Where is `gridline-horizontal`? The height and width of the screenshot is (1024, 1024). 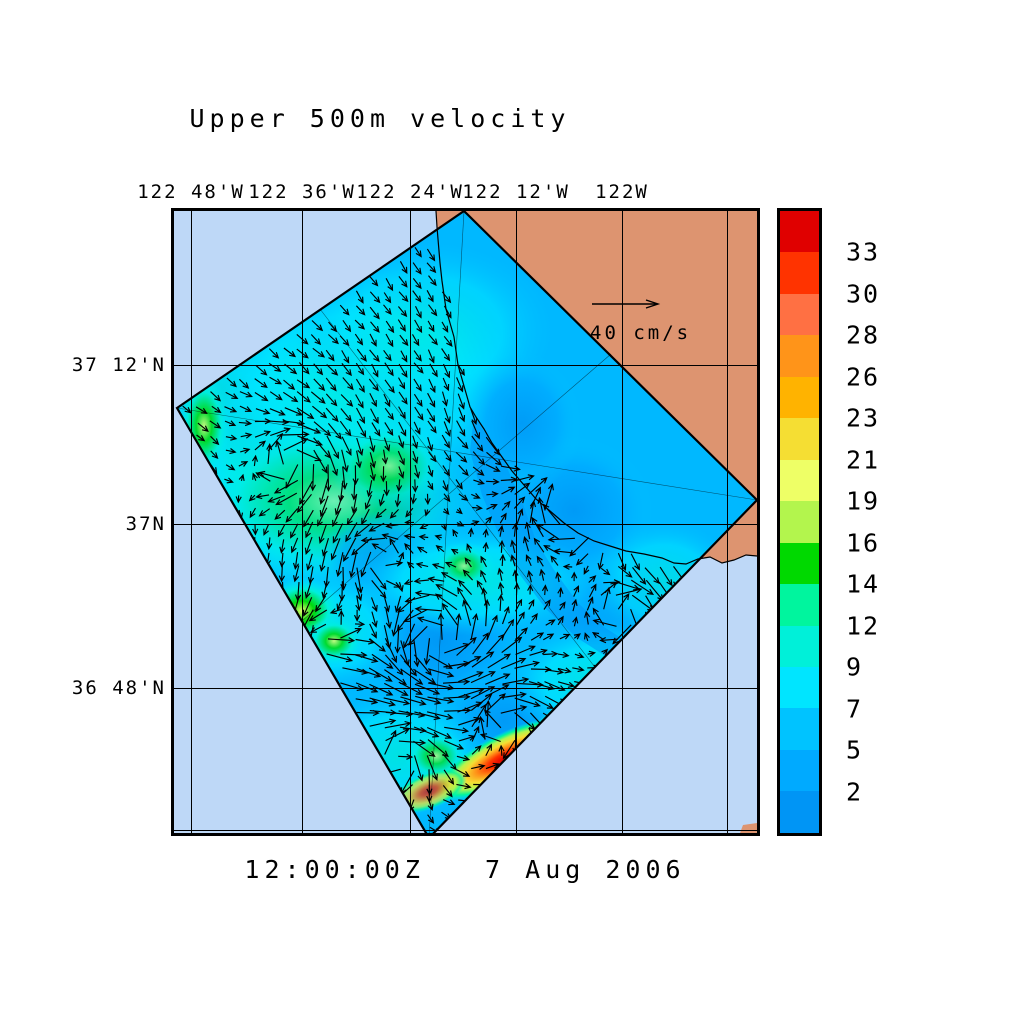 gridline-horizontal is located at coordinates (465, 688).